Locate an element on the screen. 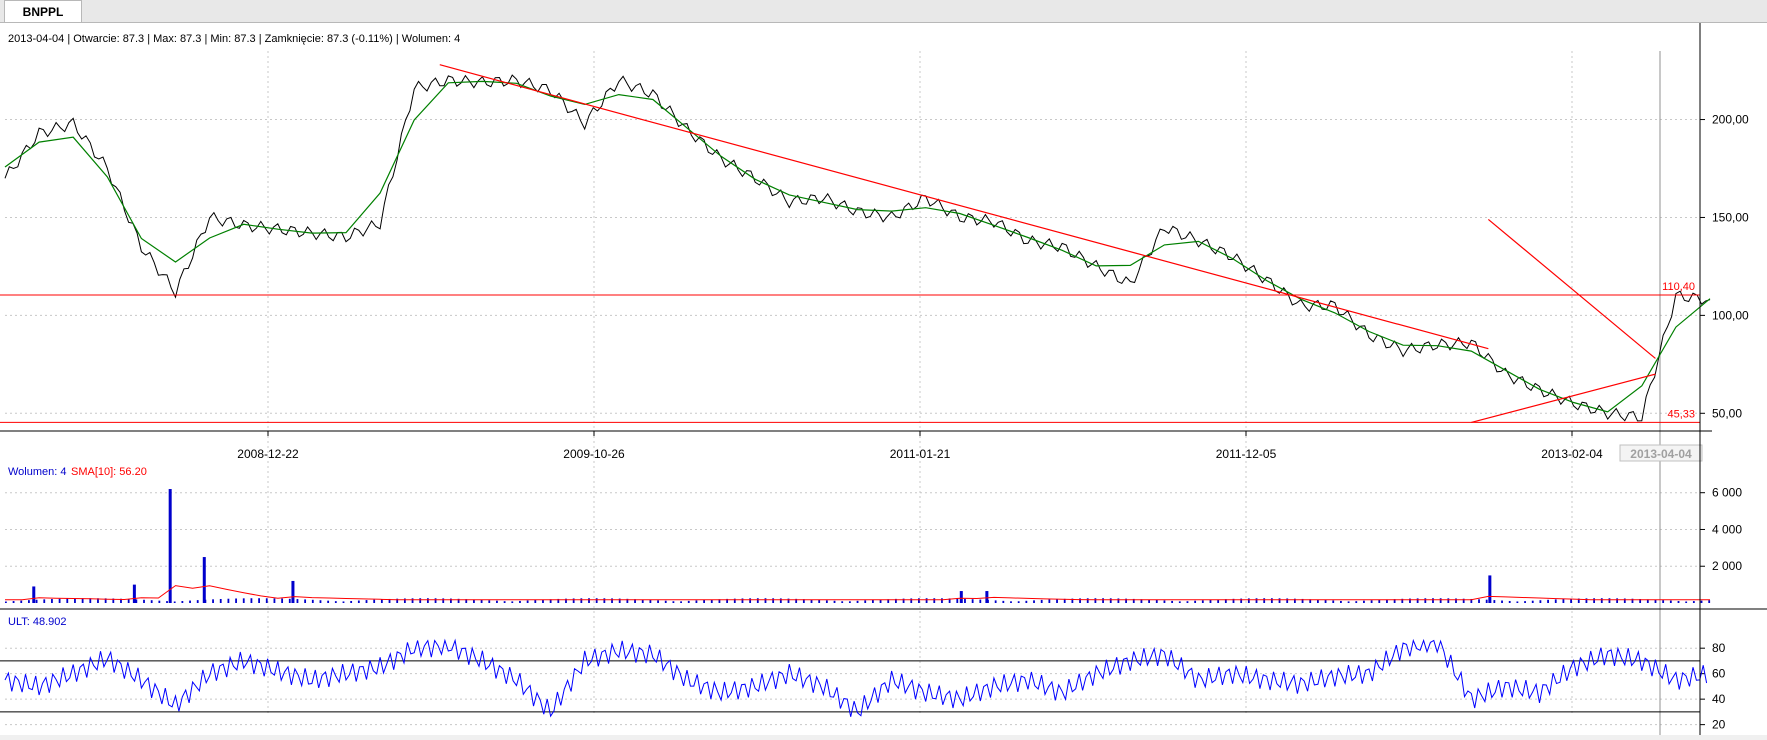  level-label: 110,40 is located at coordinates (1678, 287).